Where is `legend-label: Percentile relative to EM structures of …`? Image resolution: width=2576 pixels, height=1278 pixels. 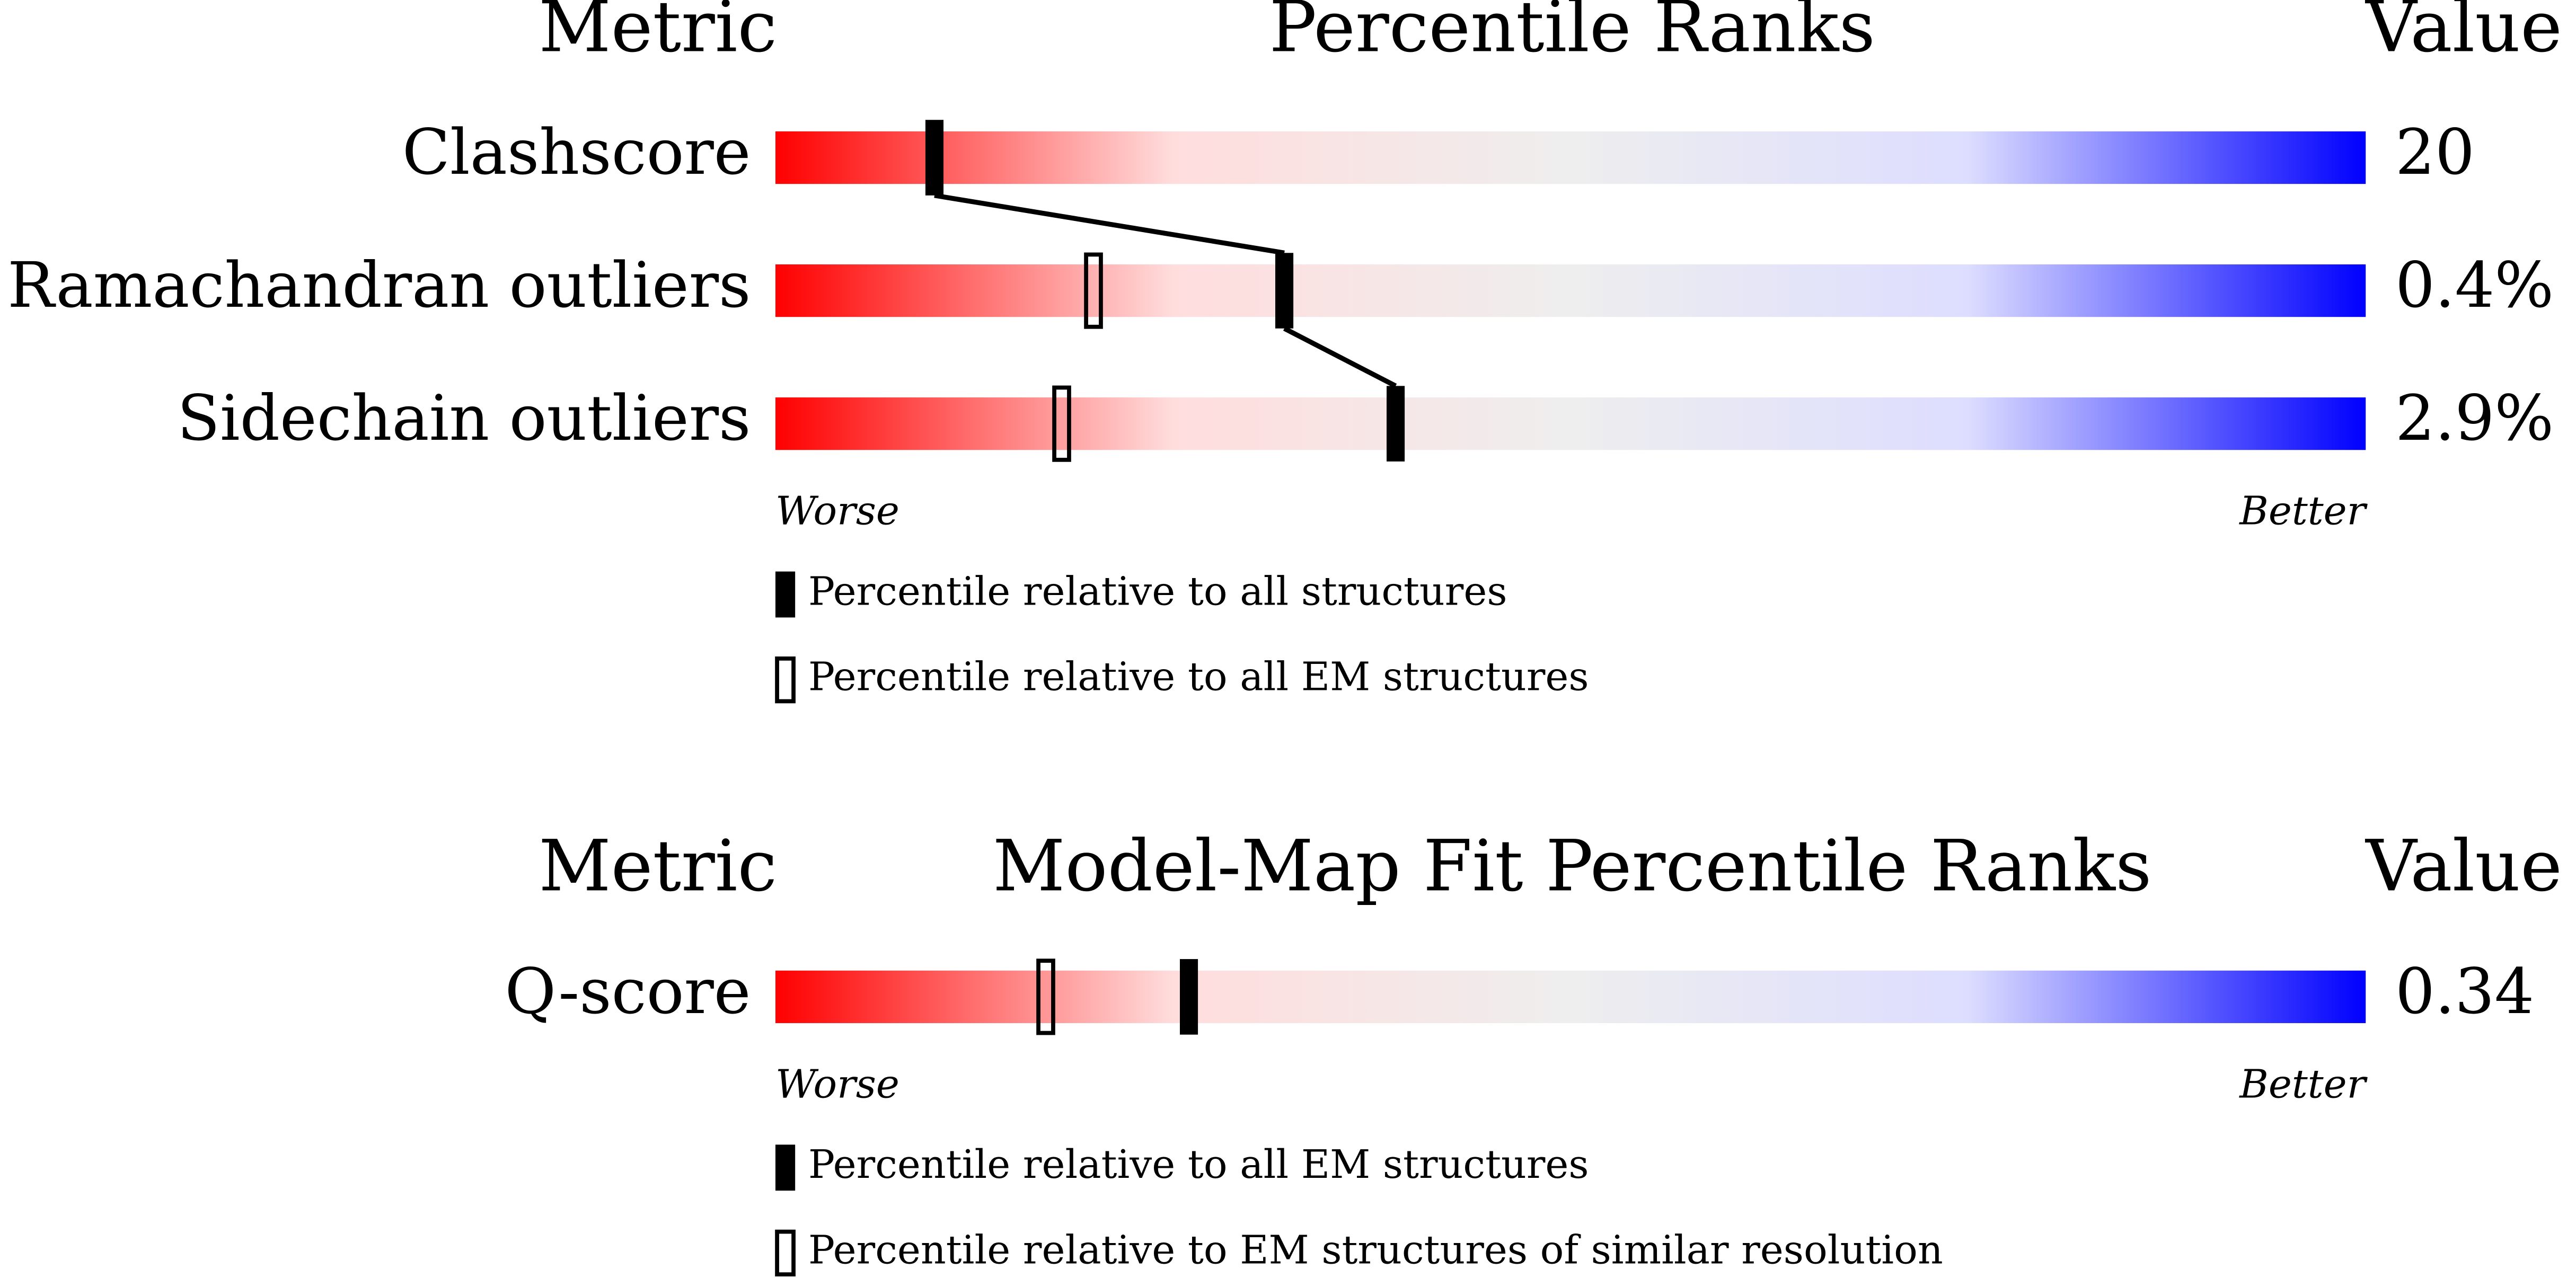
legend-label: Percentile relative to EM structures of … is located at coordinates (1375, 1250).